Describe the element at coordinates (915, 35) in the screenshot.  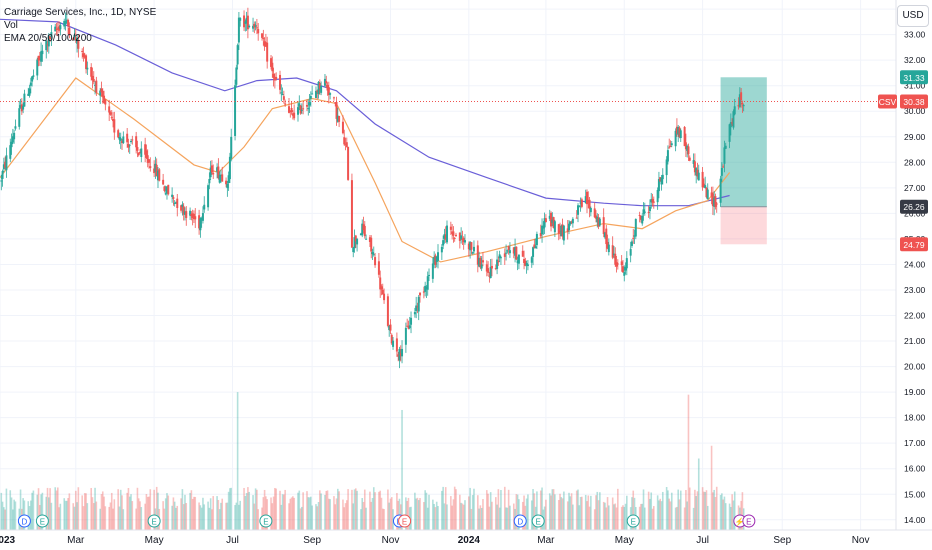
I see `y-tick-label: 33.00` at that location.